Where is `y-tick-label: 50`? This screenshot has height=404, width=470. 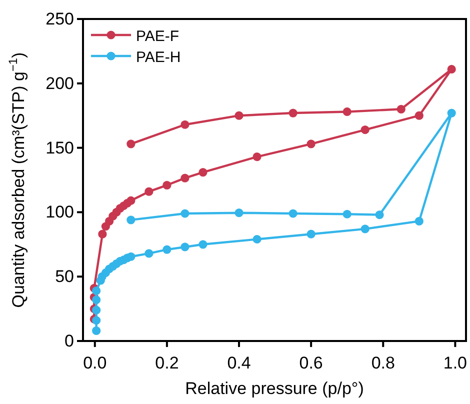 y-tick-label: 50 is located at coordinates (64, 276).